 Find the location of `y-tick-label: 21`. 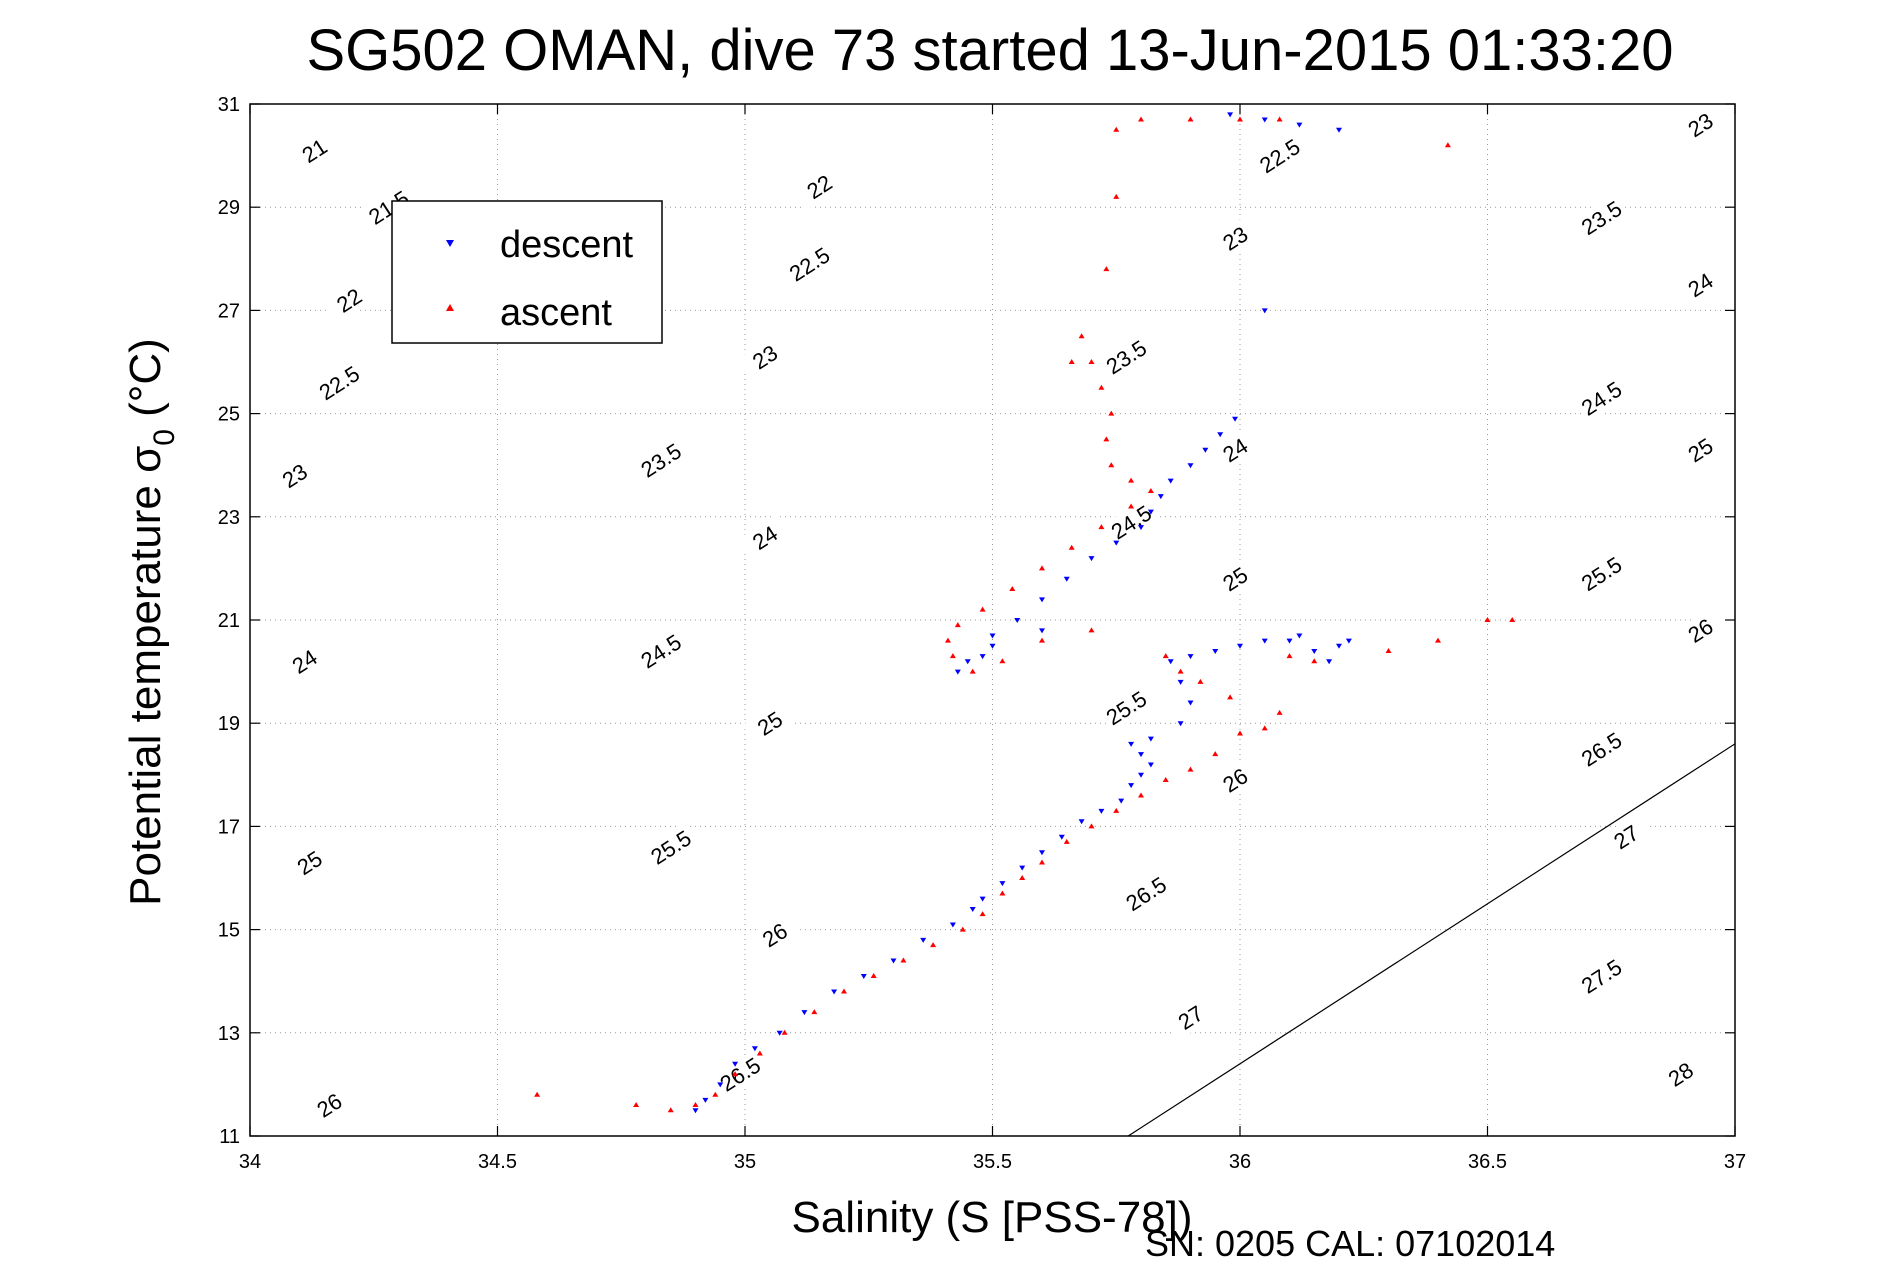

y-tick-label: 21 is located at coordinates (229, 621).